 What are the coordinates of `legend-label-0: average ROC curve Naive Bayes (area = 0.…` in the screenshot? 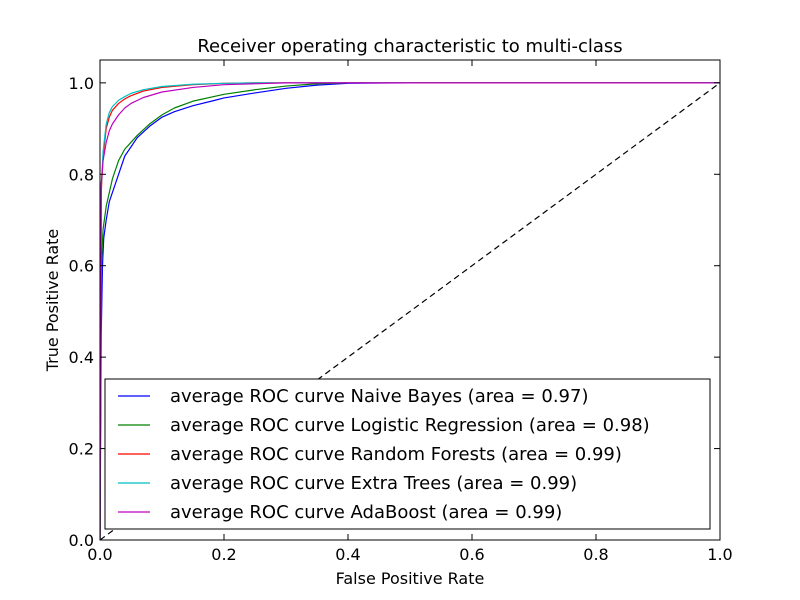 It's located at (379, 396).